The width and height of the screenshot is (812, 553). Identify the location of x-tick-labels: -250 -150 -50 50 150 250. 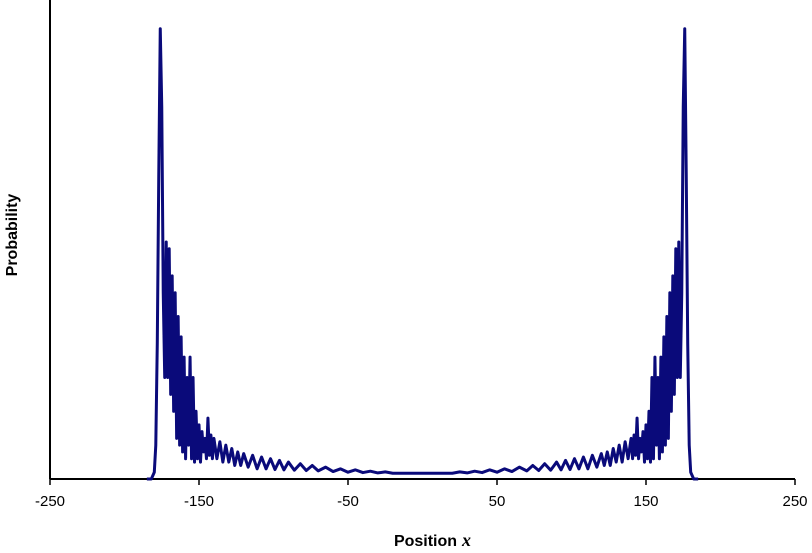
(421, 501).